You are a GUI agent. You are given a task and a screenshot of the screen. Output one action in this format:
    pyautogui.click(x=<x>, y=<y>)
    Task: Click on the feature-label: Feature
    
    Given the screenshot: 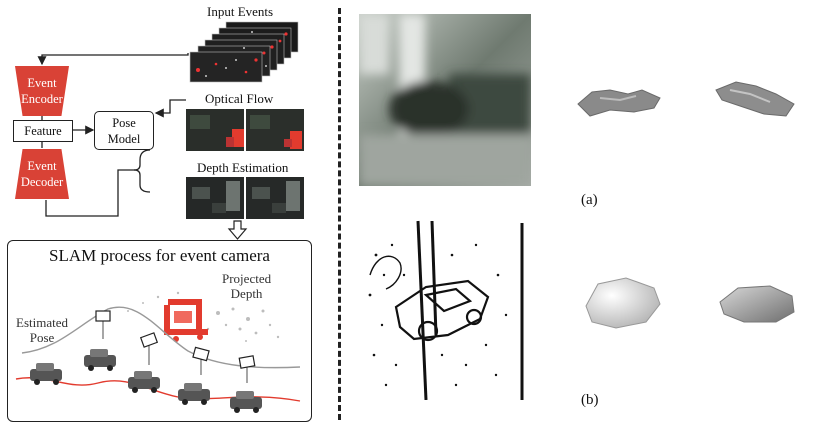 What is the action you would take?
    pyautogui.click(x=43, y=131)
    